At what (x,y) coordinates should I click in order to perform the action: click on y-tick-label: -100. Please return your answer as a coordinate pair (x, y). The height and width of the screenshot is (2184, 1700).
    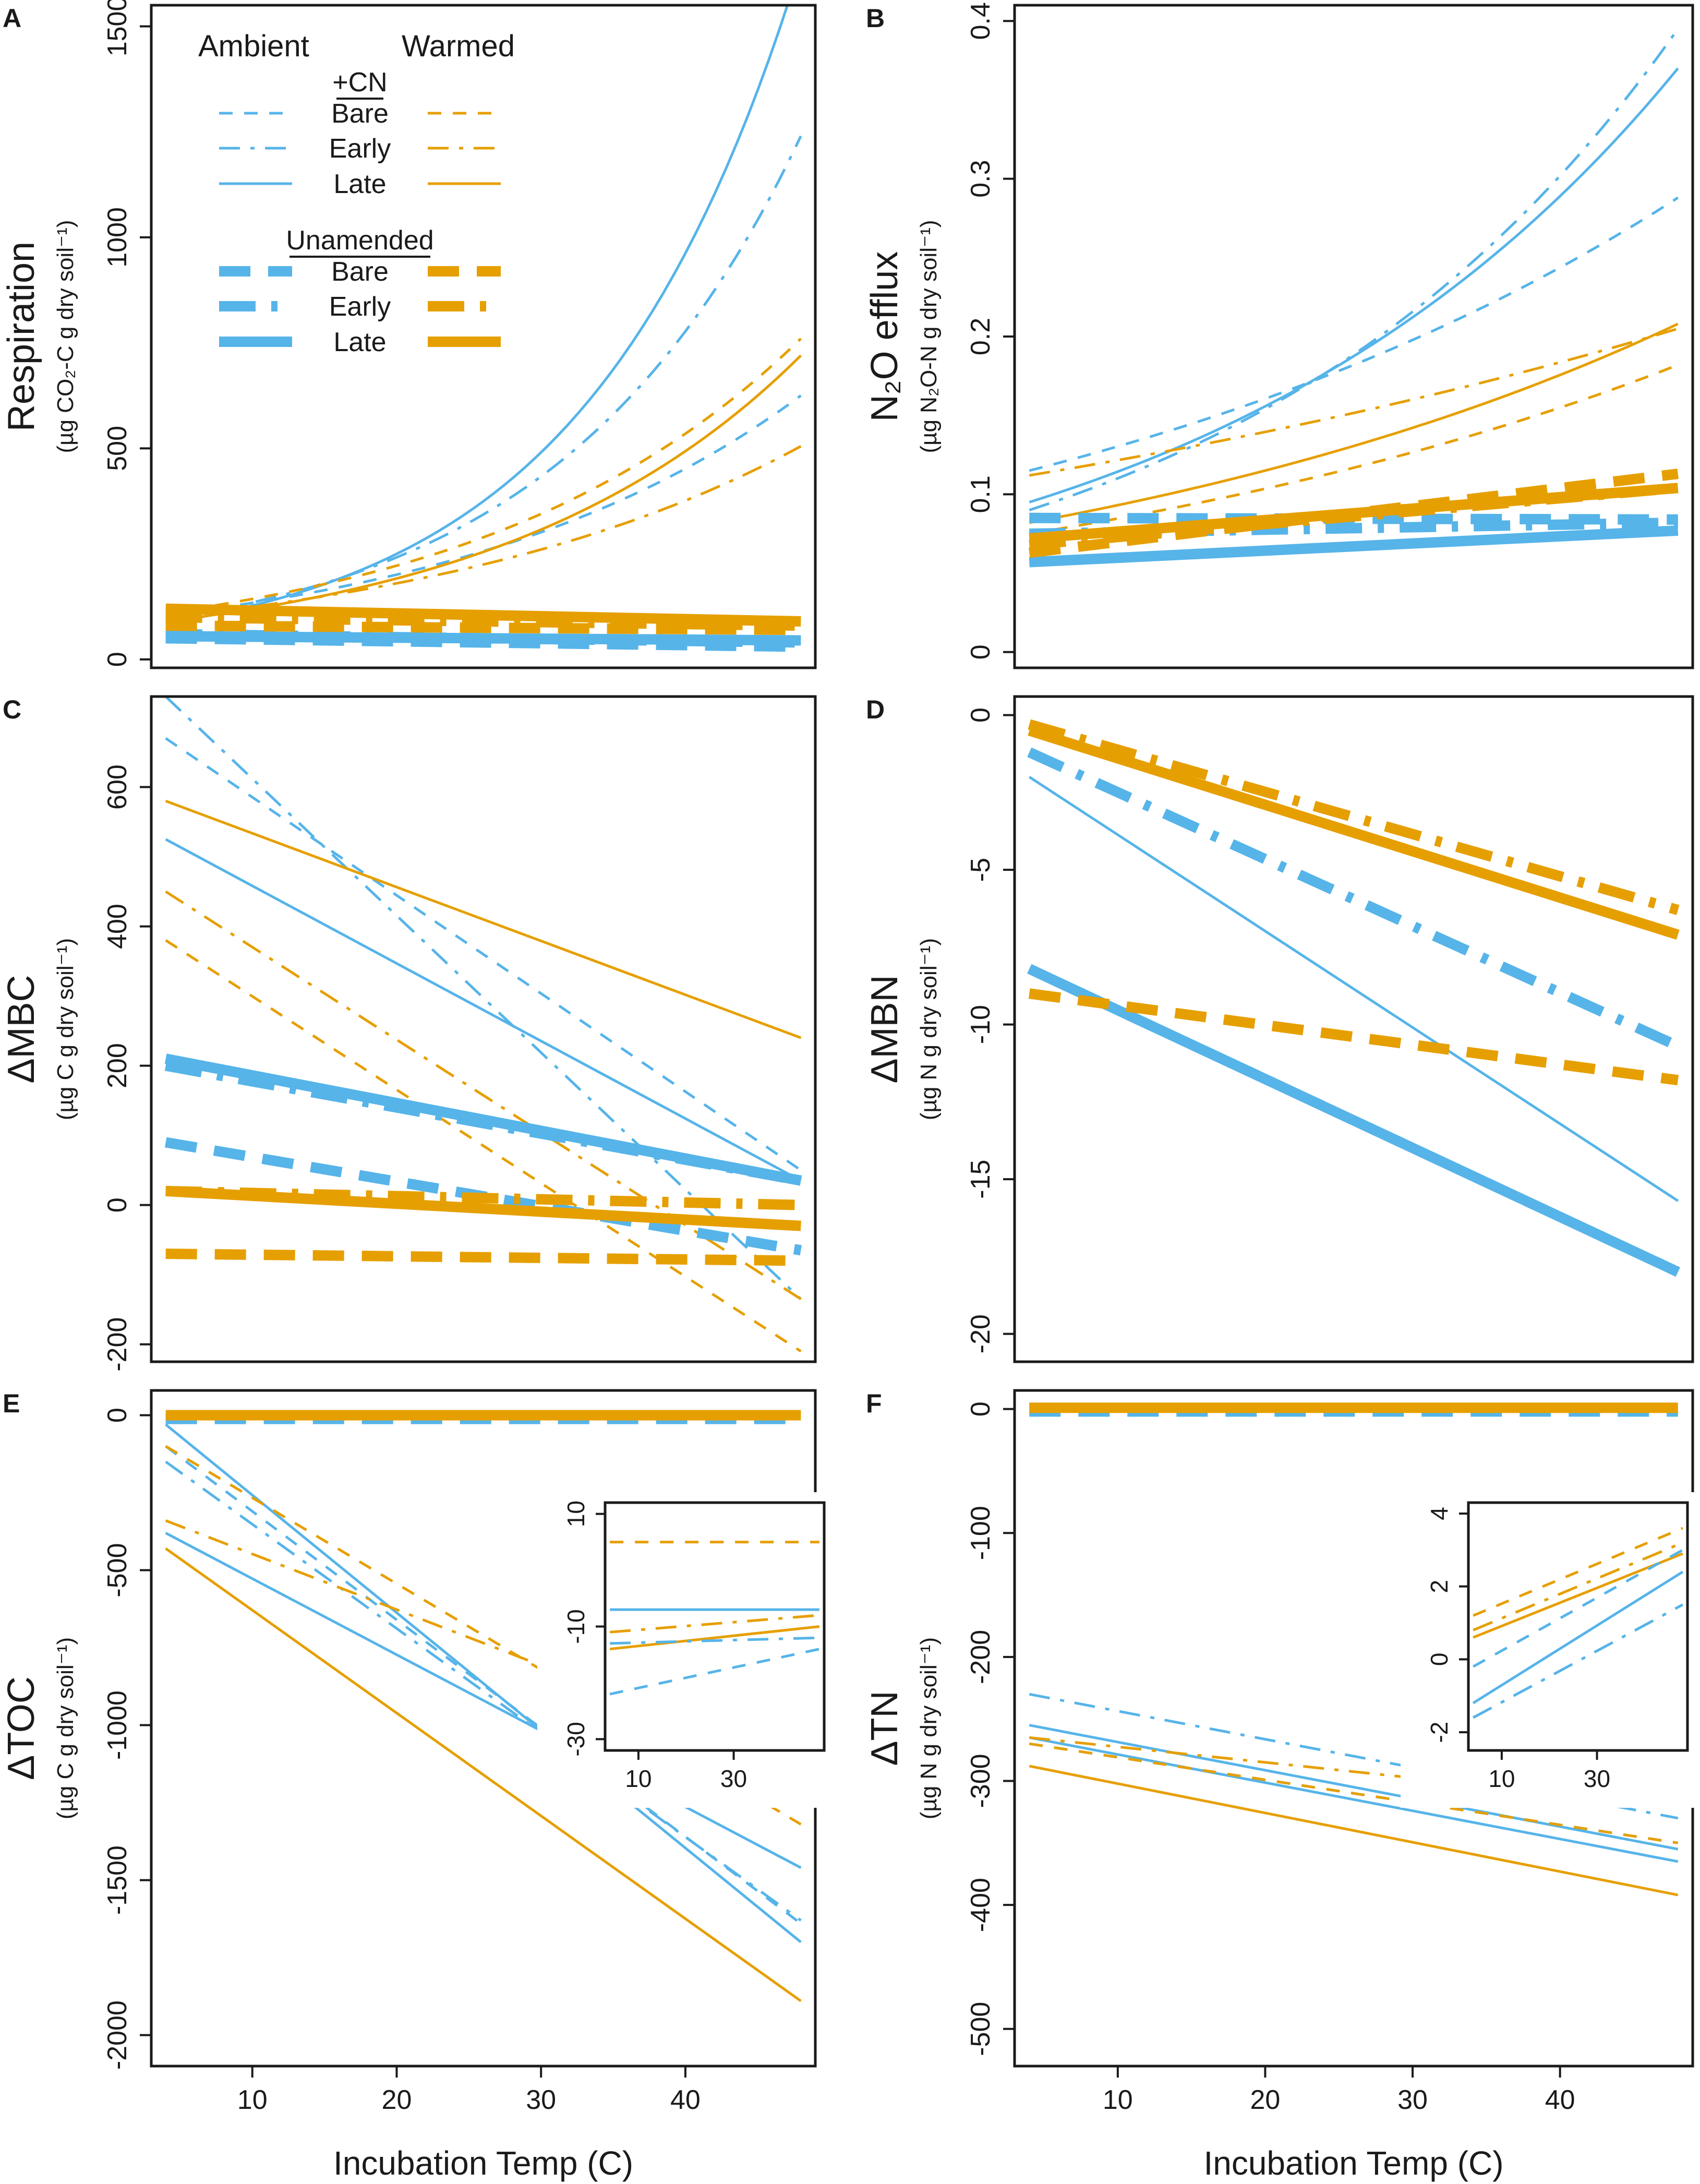
    Looking at the image, I should click on (981, 1533).